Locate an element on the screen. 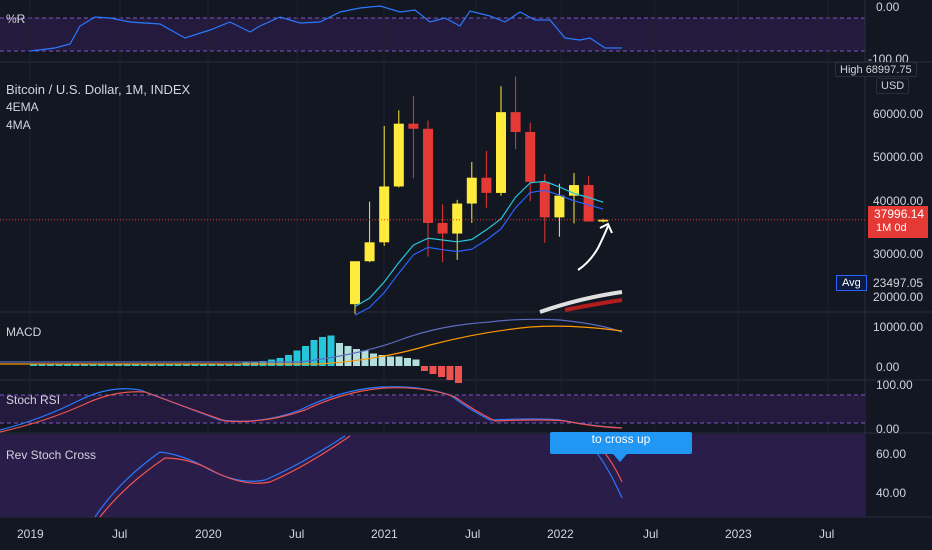 The height and width of the screenshot is (550, 932). legend-4ma: 4MA is located at coordinates (18, 125).